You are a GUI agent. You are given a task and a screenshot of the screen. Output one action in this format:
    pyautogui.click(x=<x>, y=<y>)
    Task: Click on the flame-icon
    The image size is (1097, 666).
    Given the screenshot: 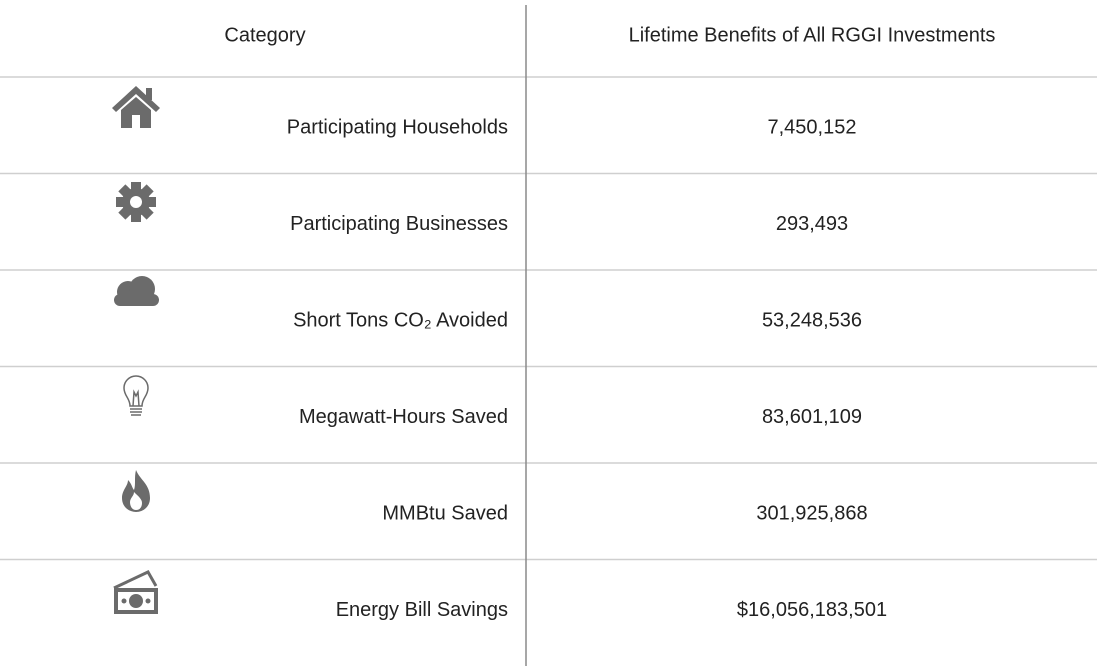 What is the action you would take?
    pyautogui.click(x=136, y=491)
    